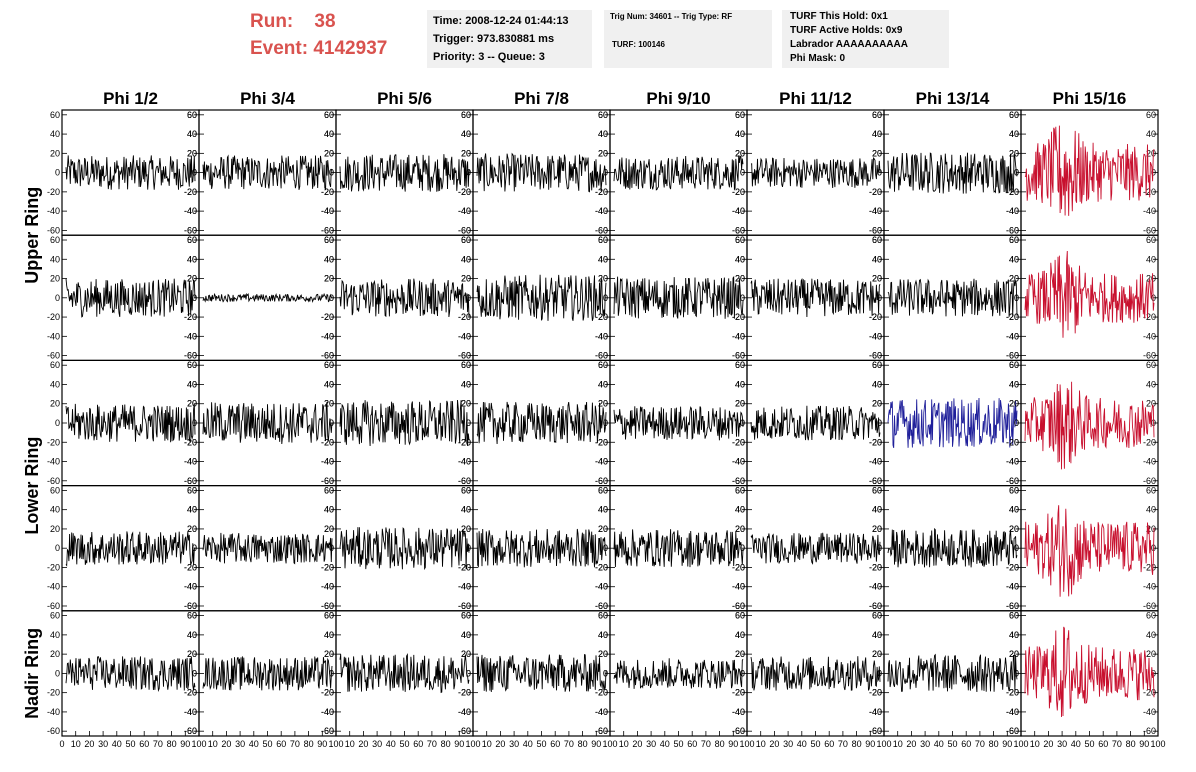 The width and height of the screenshot is (1196, 772). I want to click on x-tick-label: 60, so click(829, 744).